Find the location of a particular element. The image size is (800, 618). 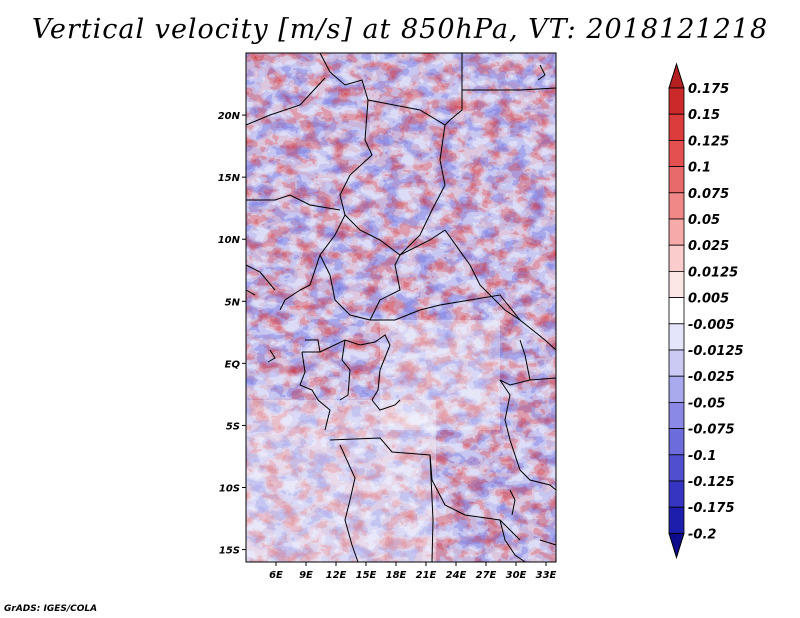

colorbar-top-arrow is located at coordinates (676, 75).